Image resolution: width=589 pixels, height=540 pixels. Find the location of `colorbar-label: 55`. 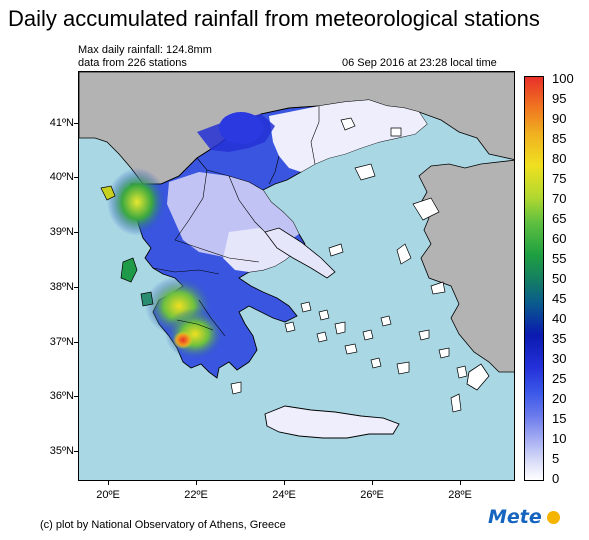

colorbar-label: 55 is located at coordinates (559, 258).